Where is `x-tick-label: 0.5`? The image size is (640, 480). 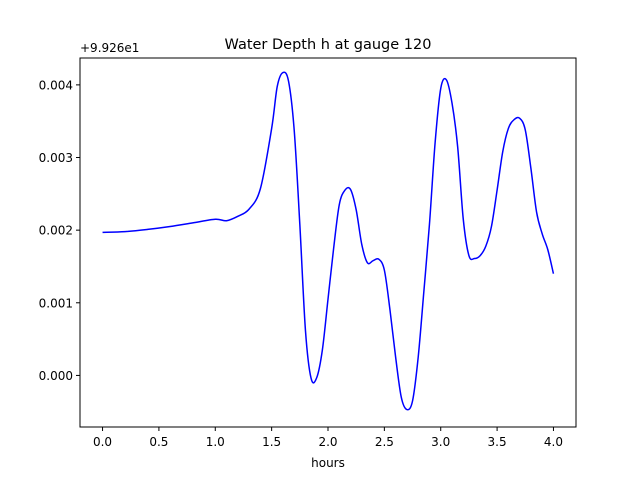
x-tick-label: 0.5 is located at coordinates (158, 442).